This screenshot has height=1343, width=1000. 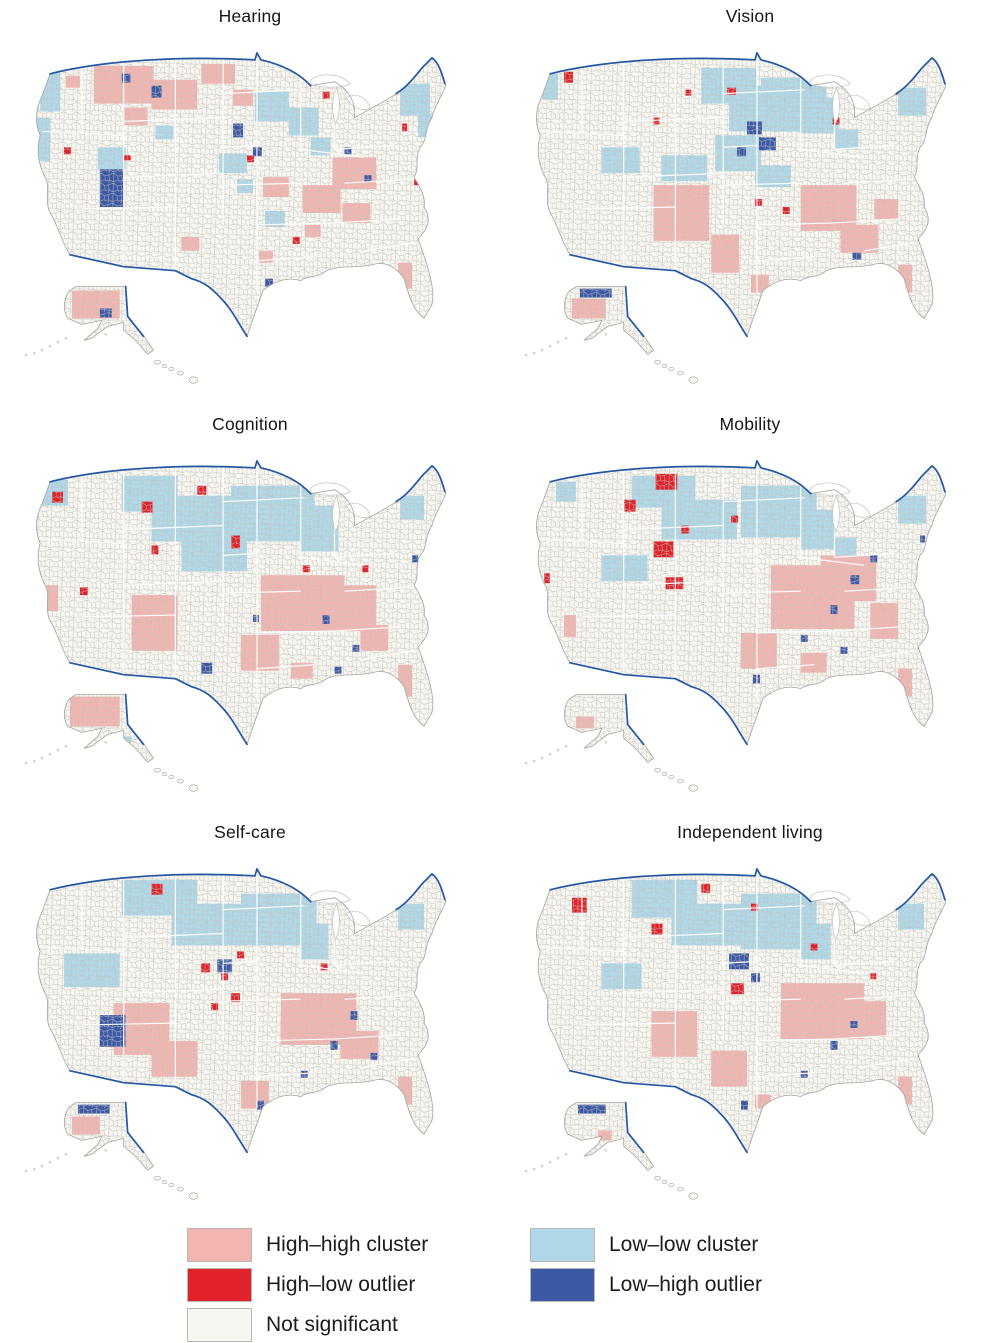 What do you see at coordinates (562, 1284) in the screenshot?
I see `low-high-outlier-swatch` at bounding box center [562, 1284].